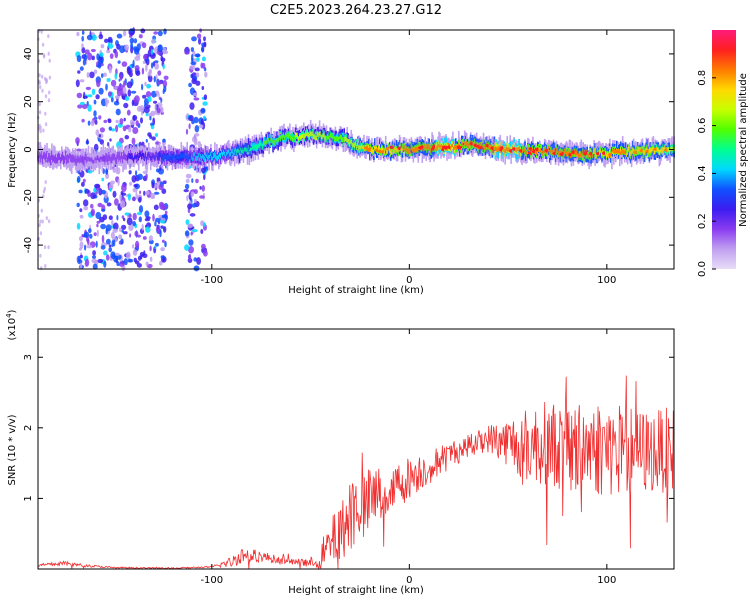  I want to click on heatmap-ytick-label: 20, so click(28, 101).